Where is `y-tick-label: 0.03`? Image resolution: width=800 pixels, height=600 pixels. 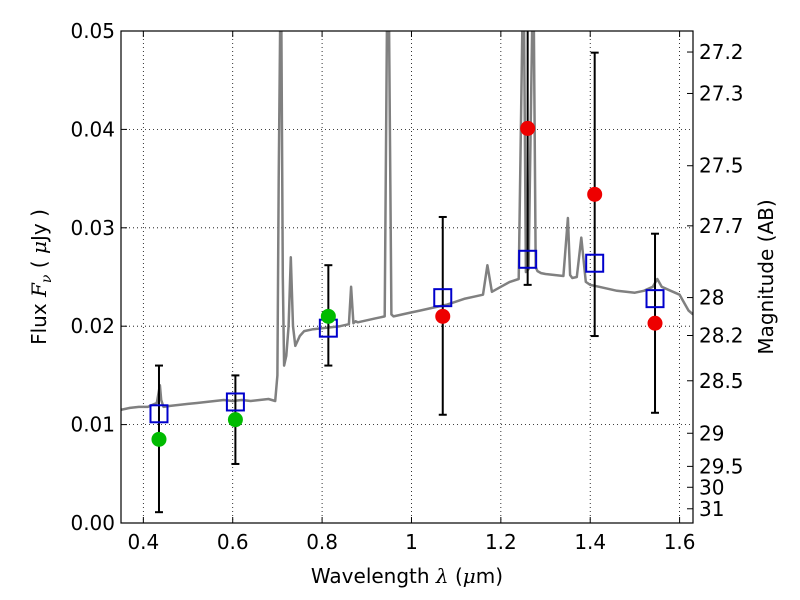 y-tick-label: 0.03 is located at coordinates (92, 228).